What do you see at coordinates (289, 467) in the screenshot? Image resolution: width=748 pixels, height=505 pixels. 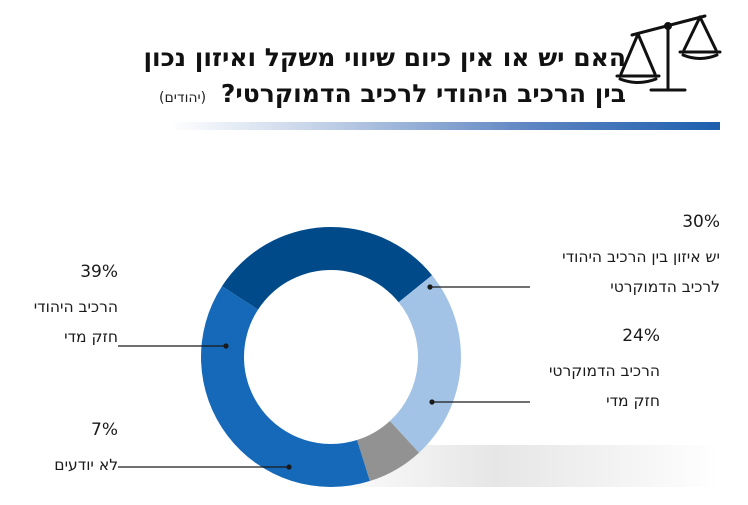 I see `leader-dont-know-dot` at bounding box center [289, 467].